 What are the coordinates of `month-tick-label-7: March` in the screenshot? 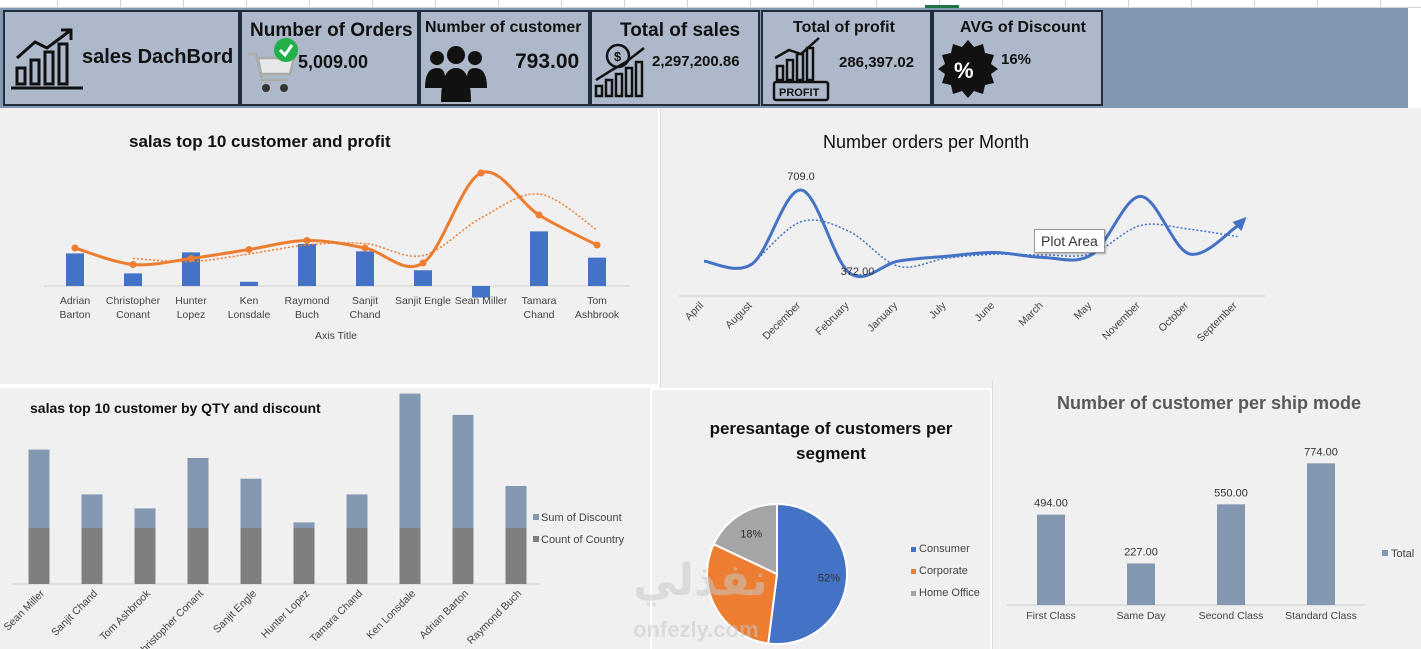 It's located at (1030, 314).